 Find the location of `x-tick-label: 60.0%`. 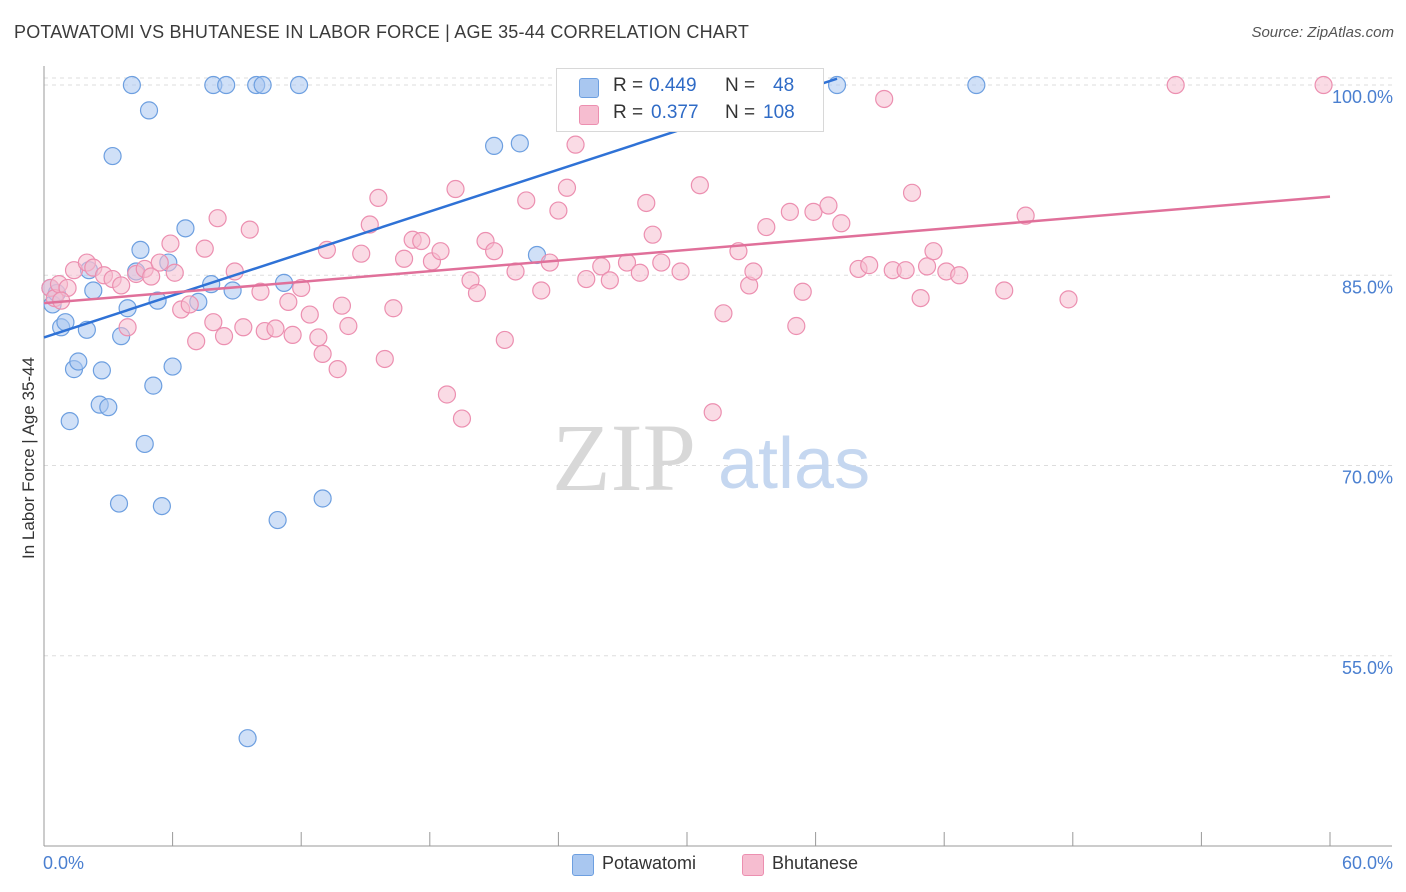

x-tick-label: 60.0% is located at coordinates (1367, 863).